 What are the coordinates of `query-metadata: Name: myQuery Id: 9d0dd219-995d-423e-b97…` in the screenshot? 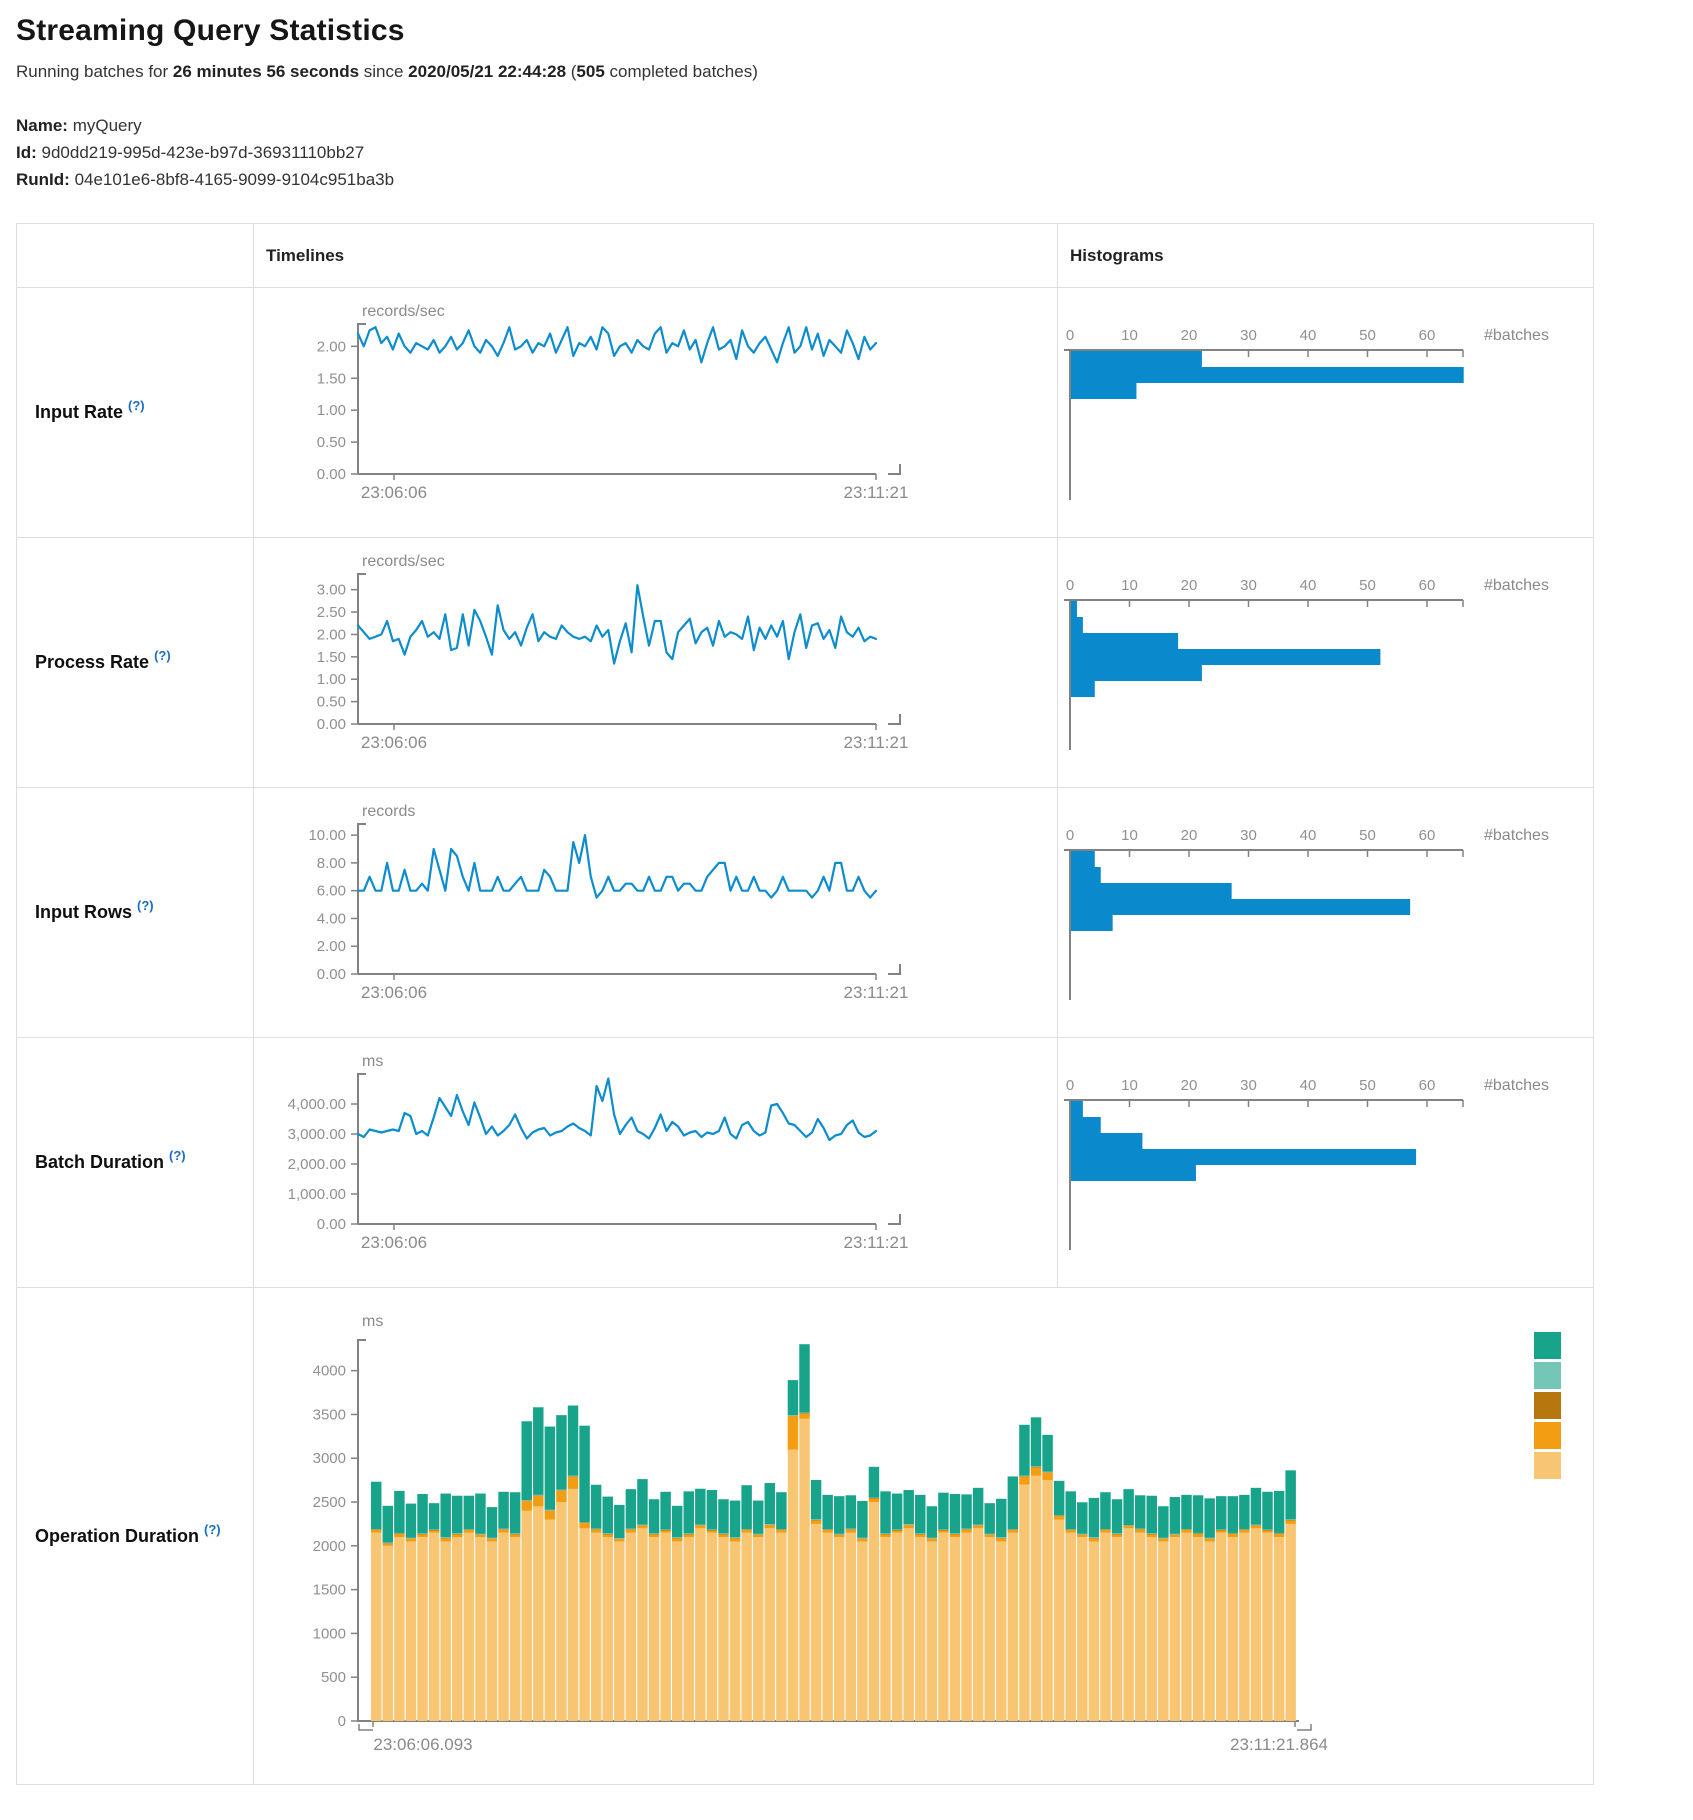 It's located at (854, 152).